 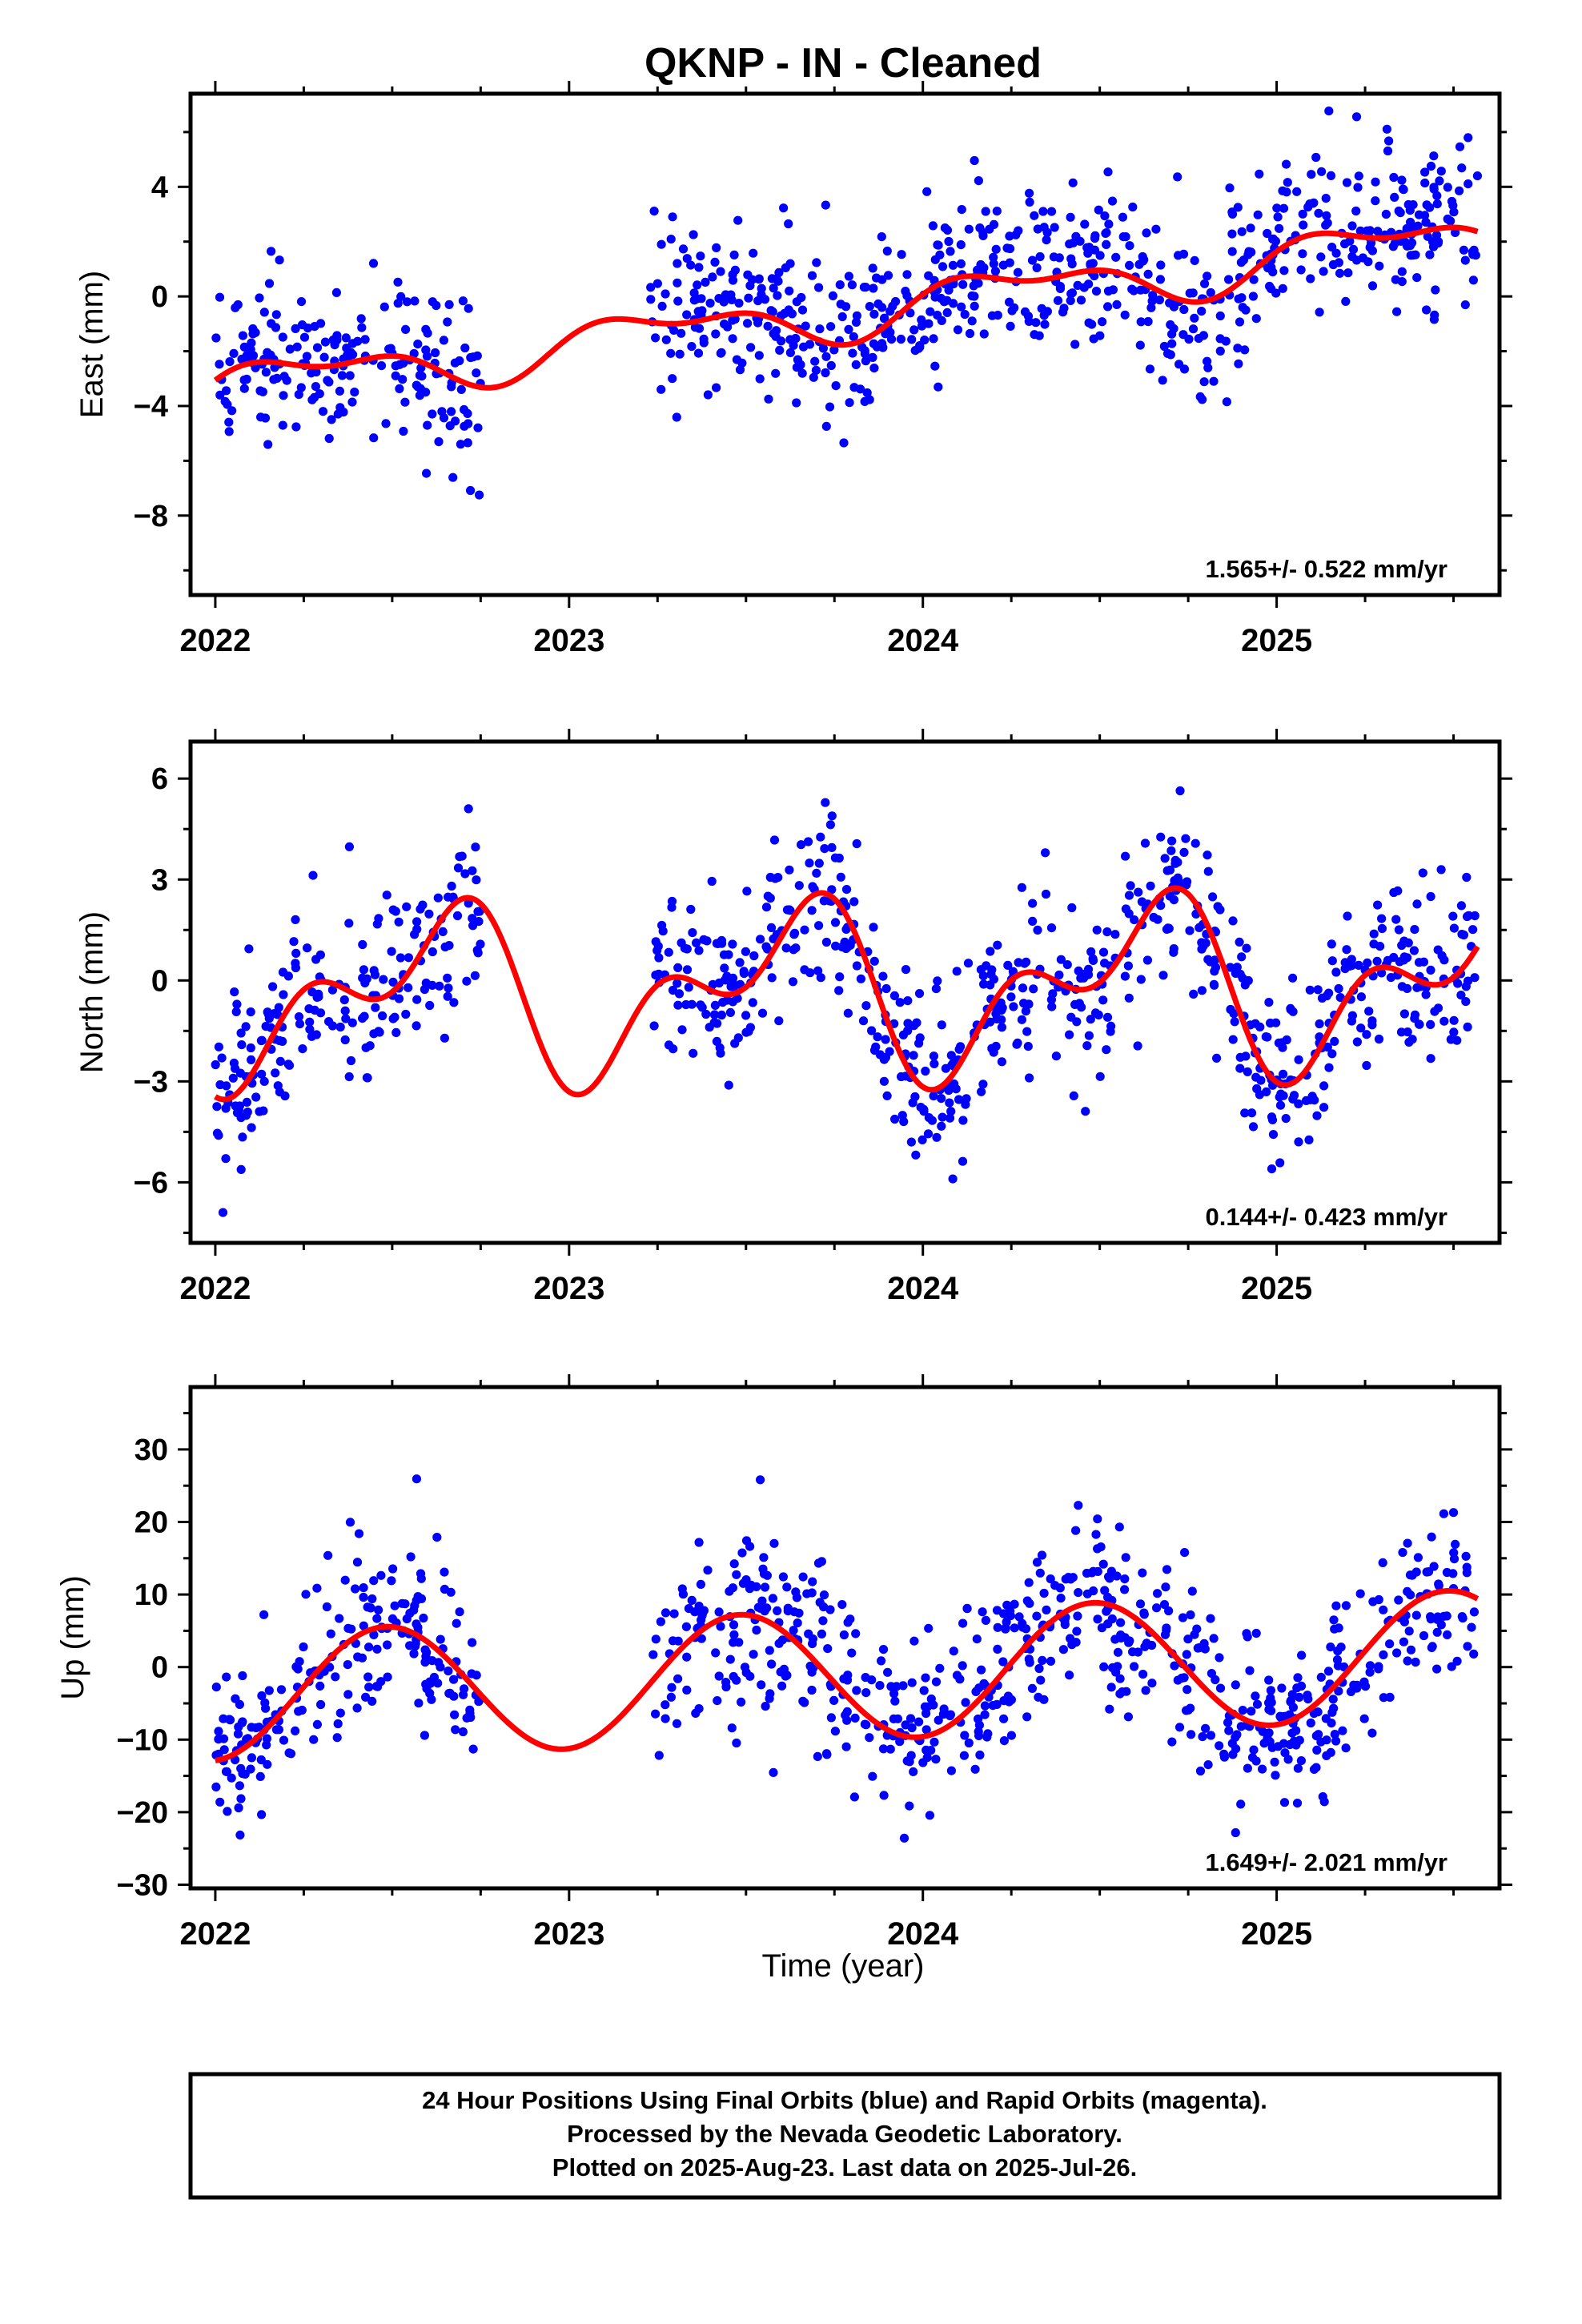 What do you see at coordinates (142, 1885) in the screenshot?
I see `up-y-tick-label: −30` at bounding box center [142, 1885].